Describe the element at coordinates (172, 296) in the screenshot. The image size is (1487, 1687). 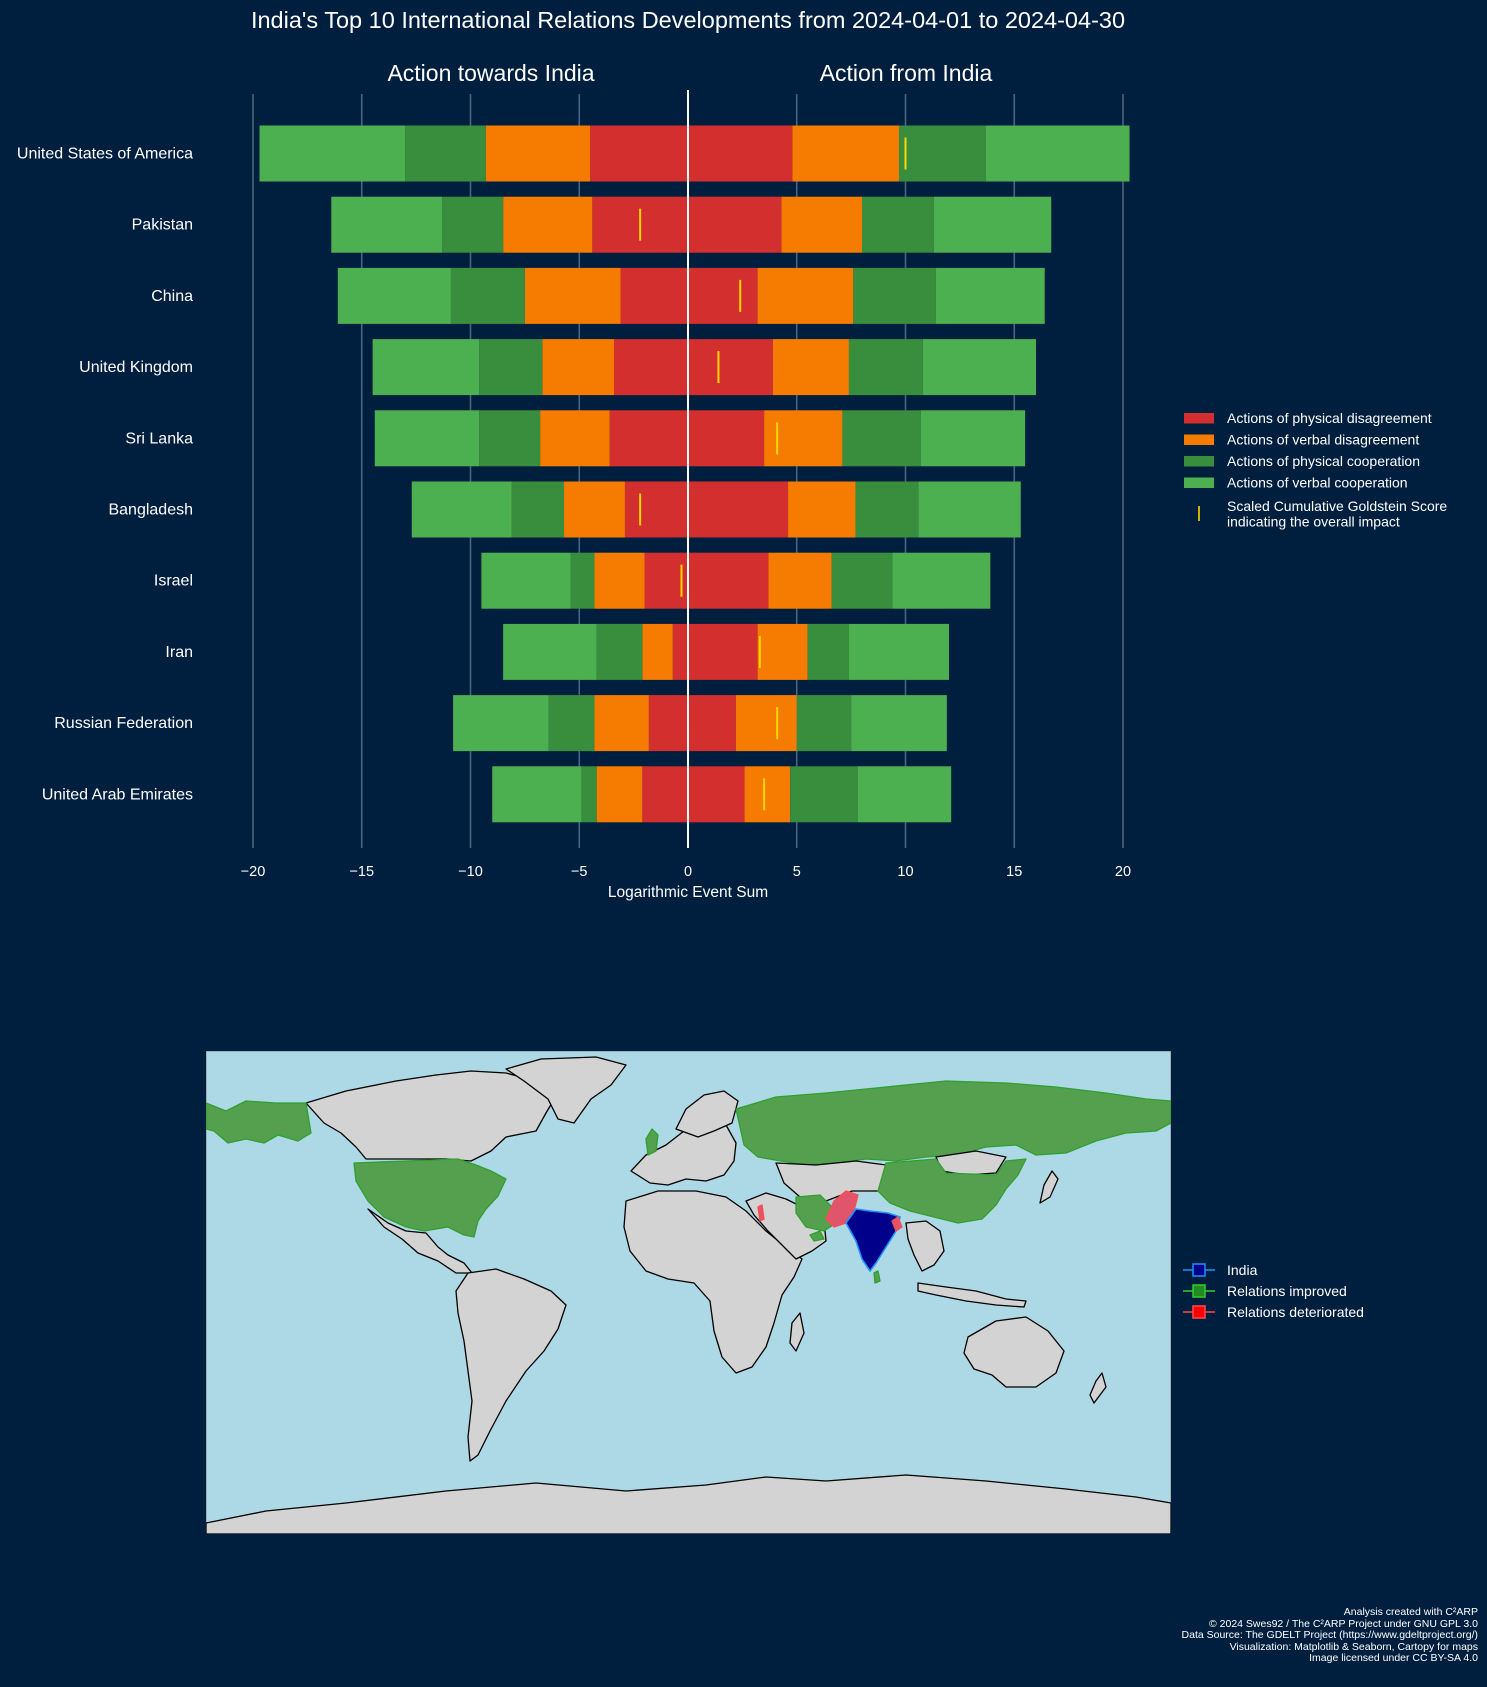
I see `category-label: China` at that location.